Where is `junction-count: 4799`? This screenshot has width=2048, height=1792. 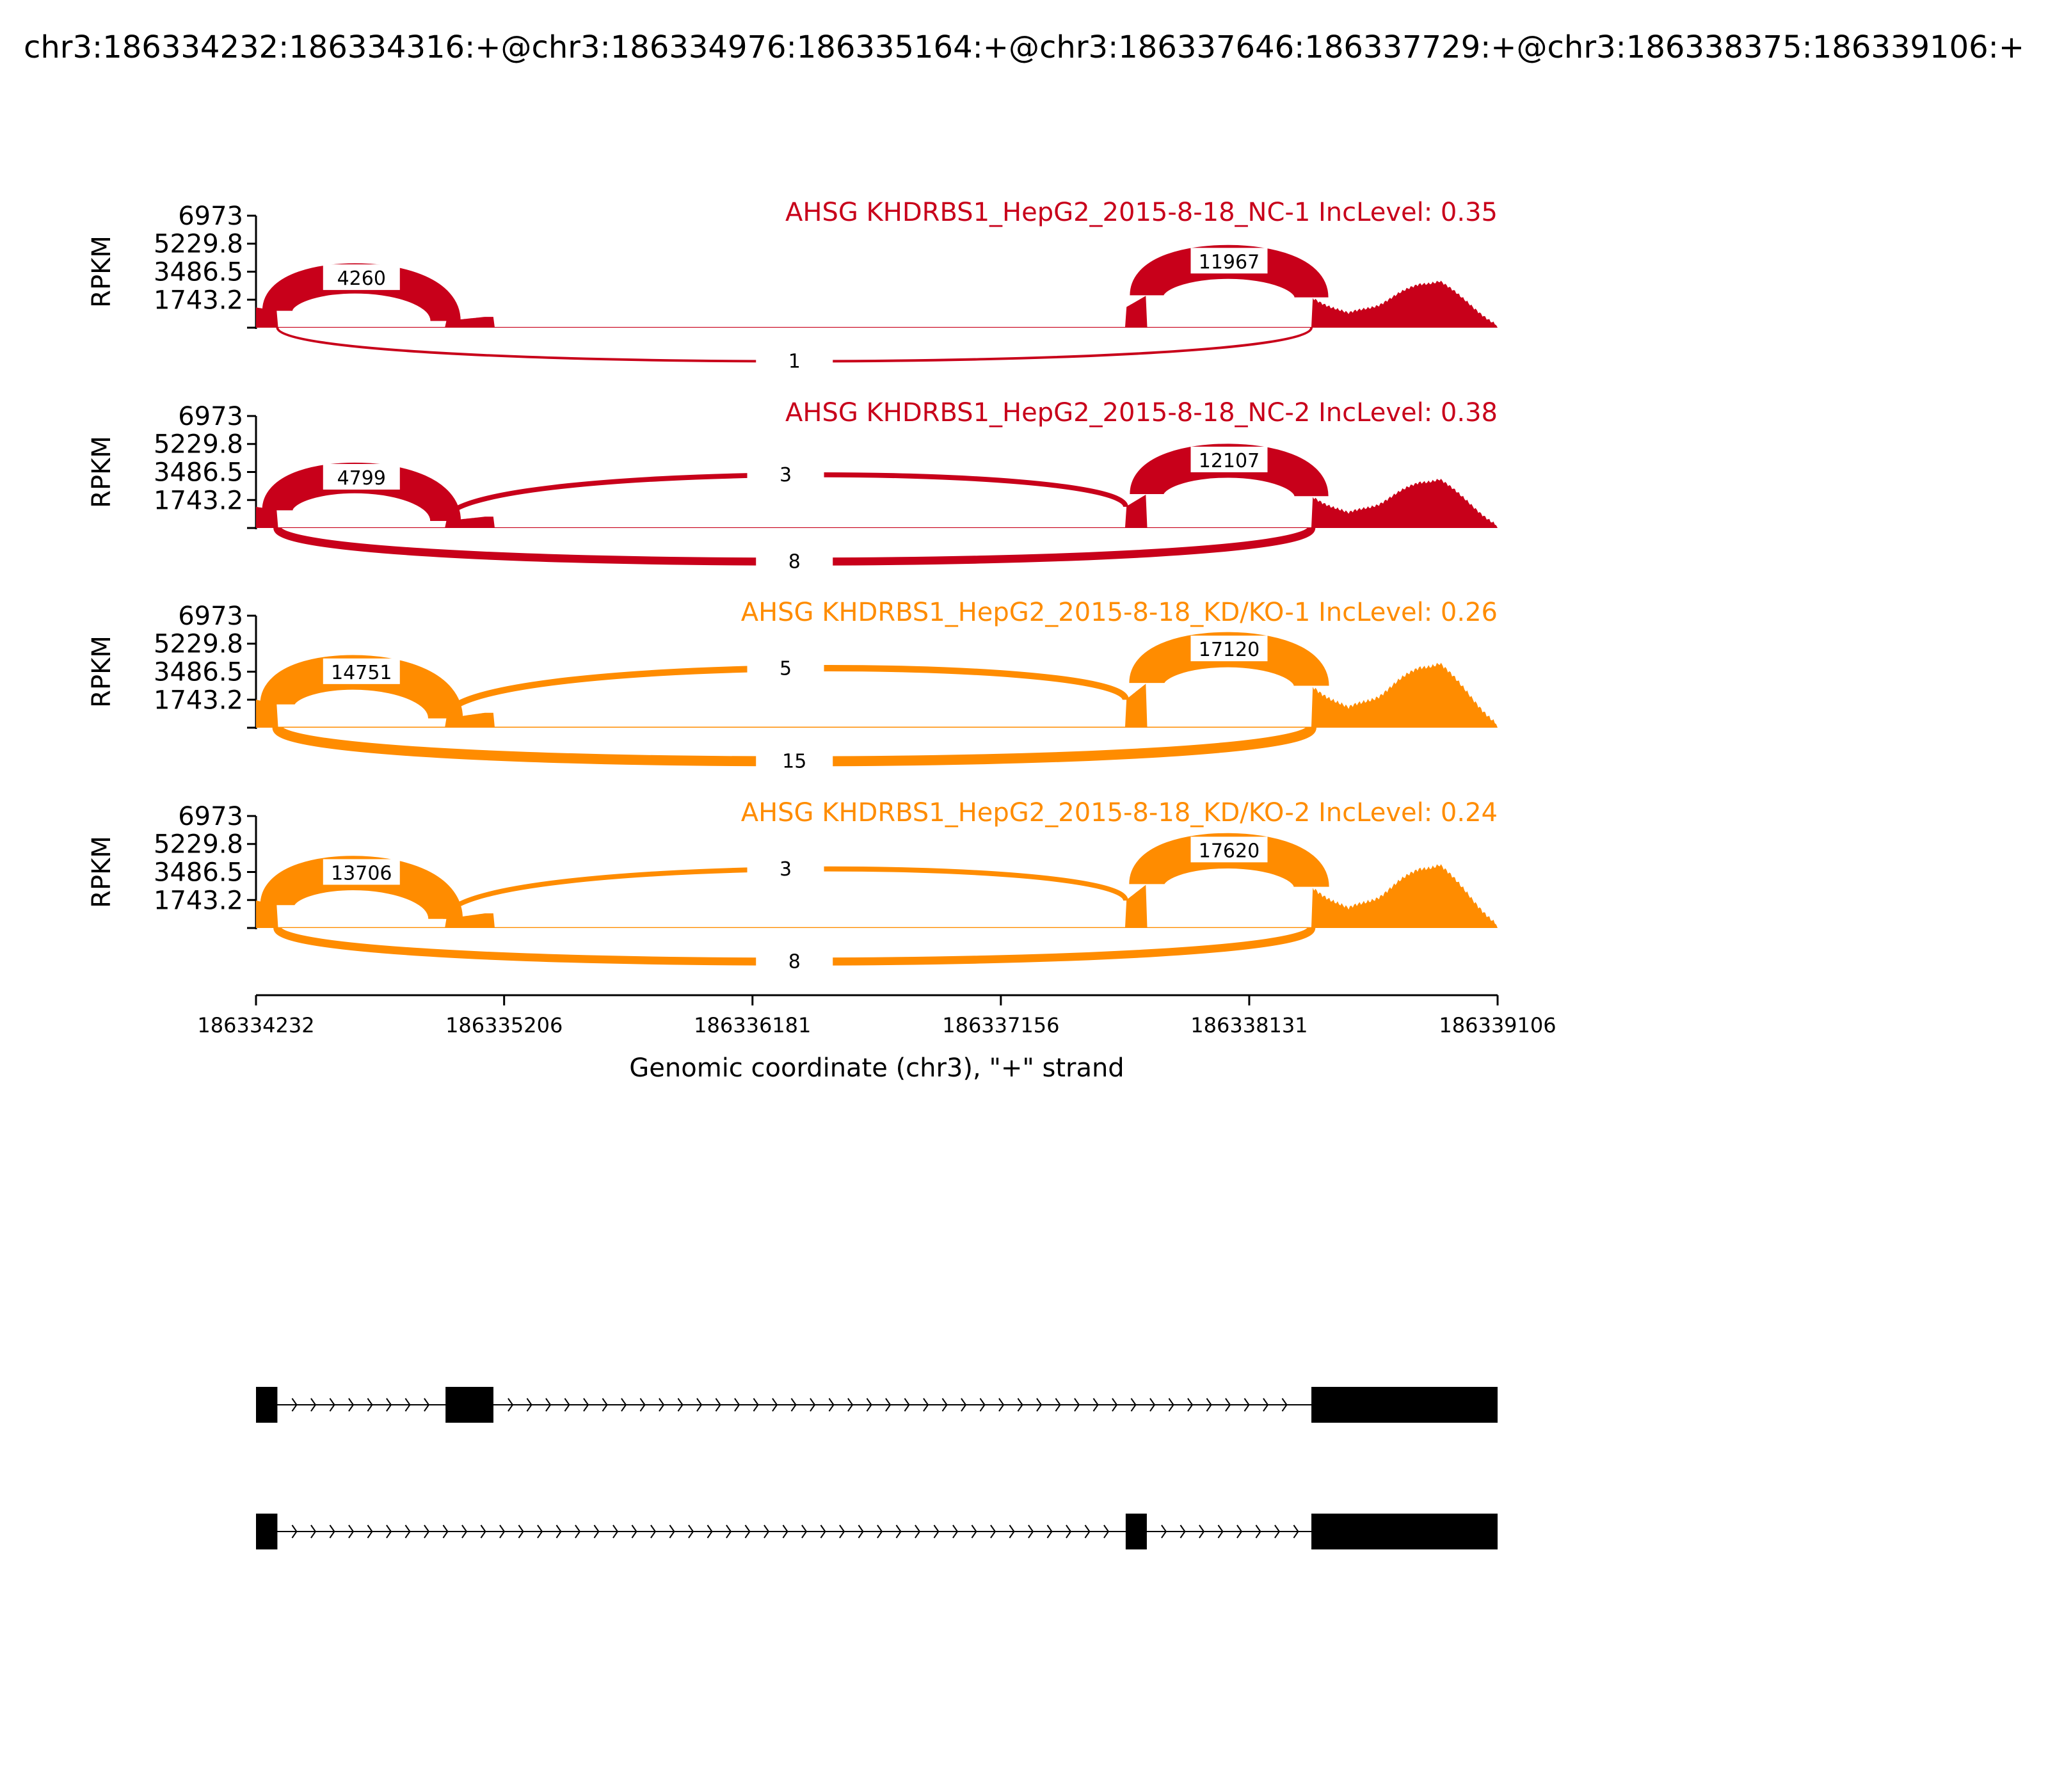
junction-count: 4799 is located at coordinates (361, 478).